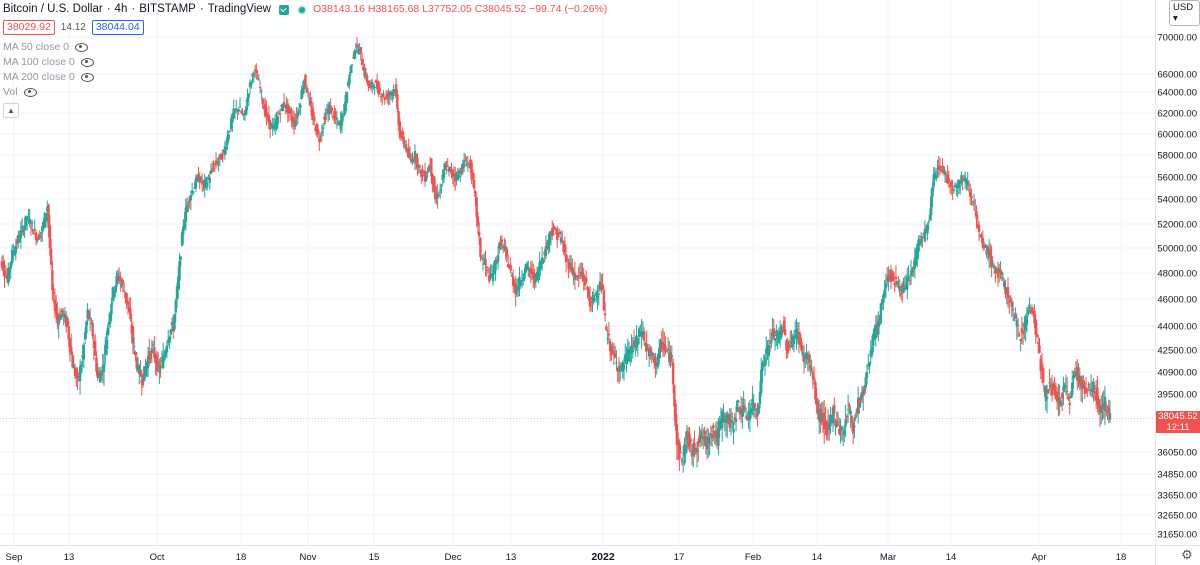  What do you see at coordinates (117, 27) in the screenshot?
I see `buy-price-button: 38044.04` at bounding box center [117, 27].